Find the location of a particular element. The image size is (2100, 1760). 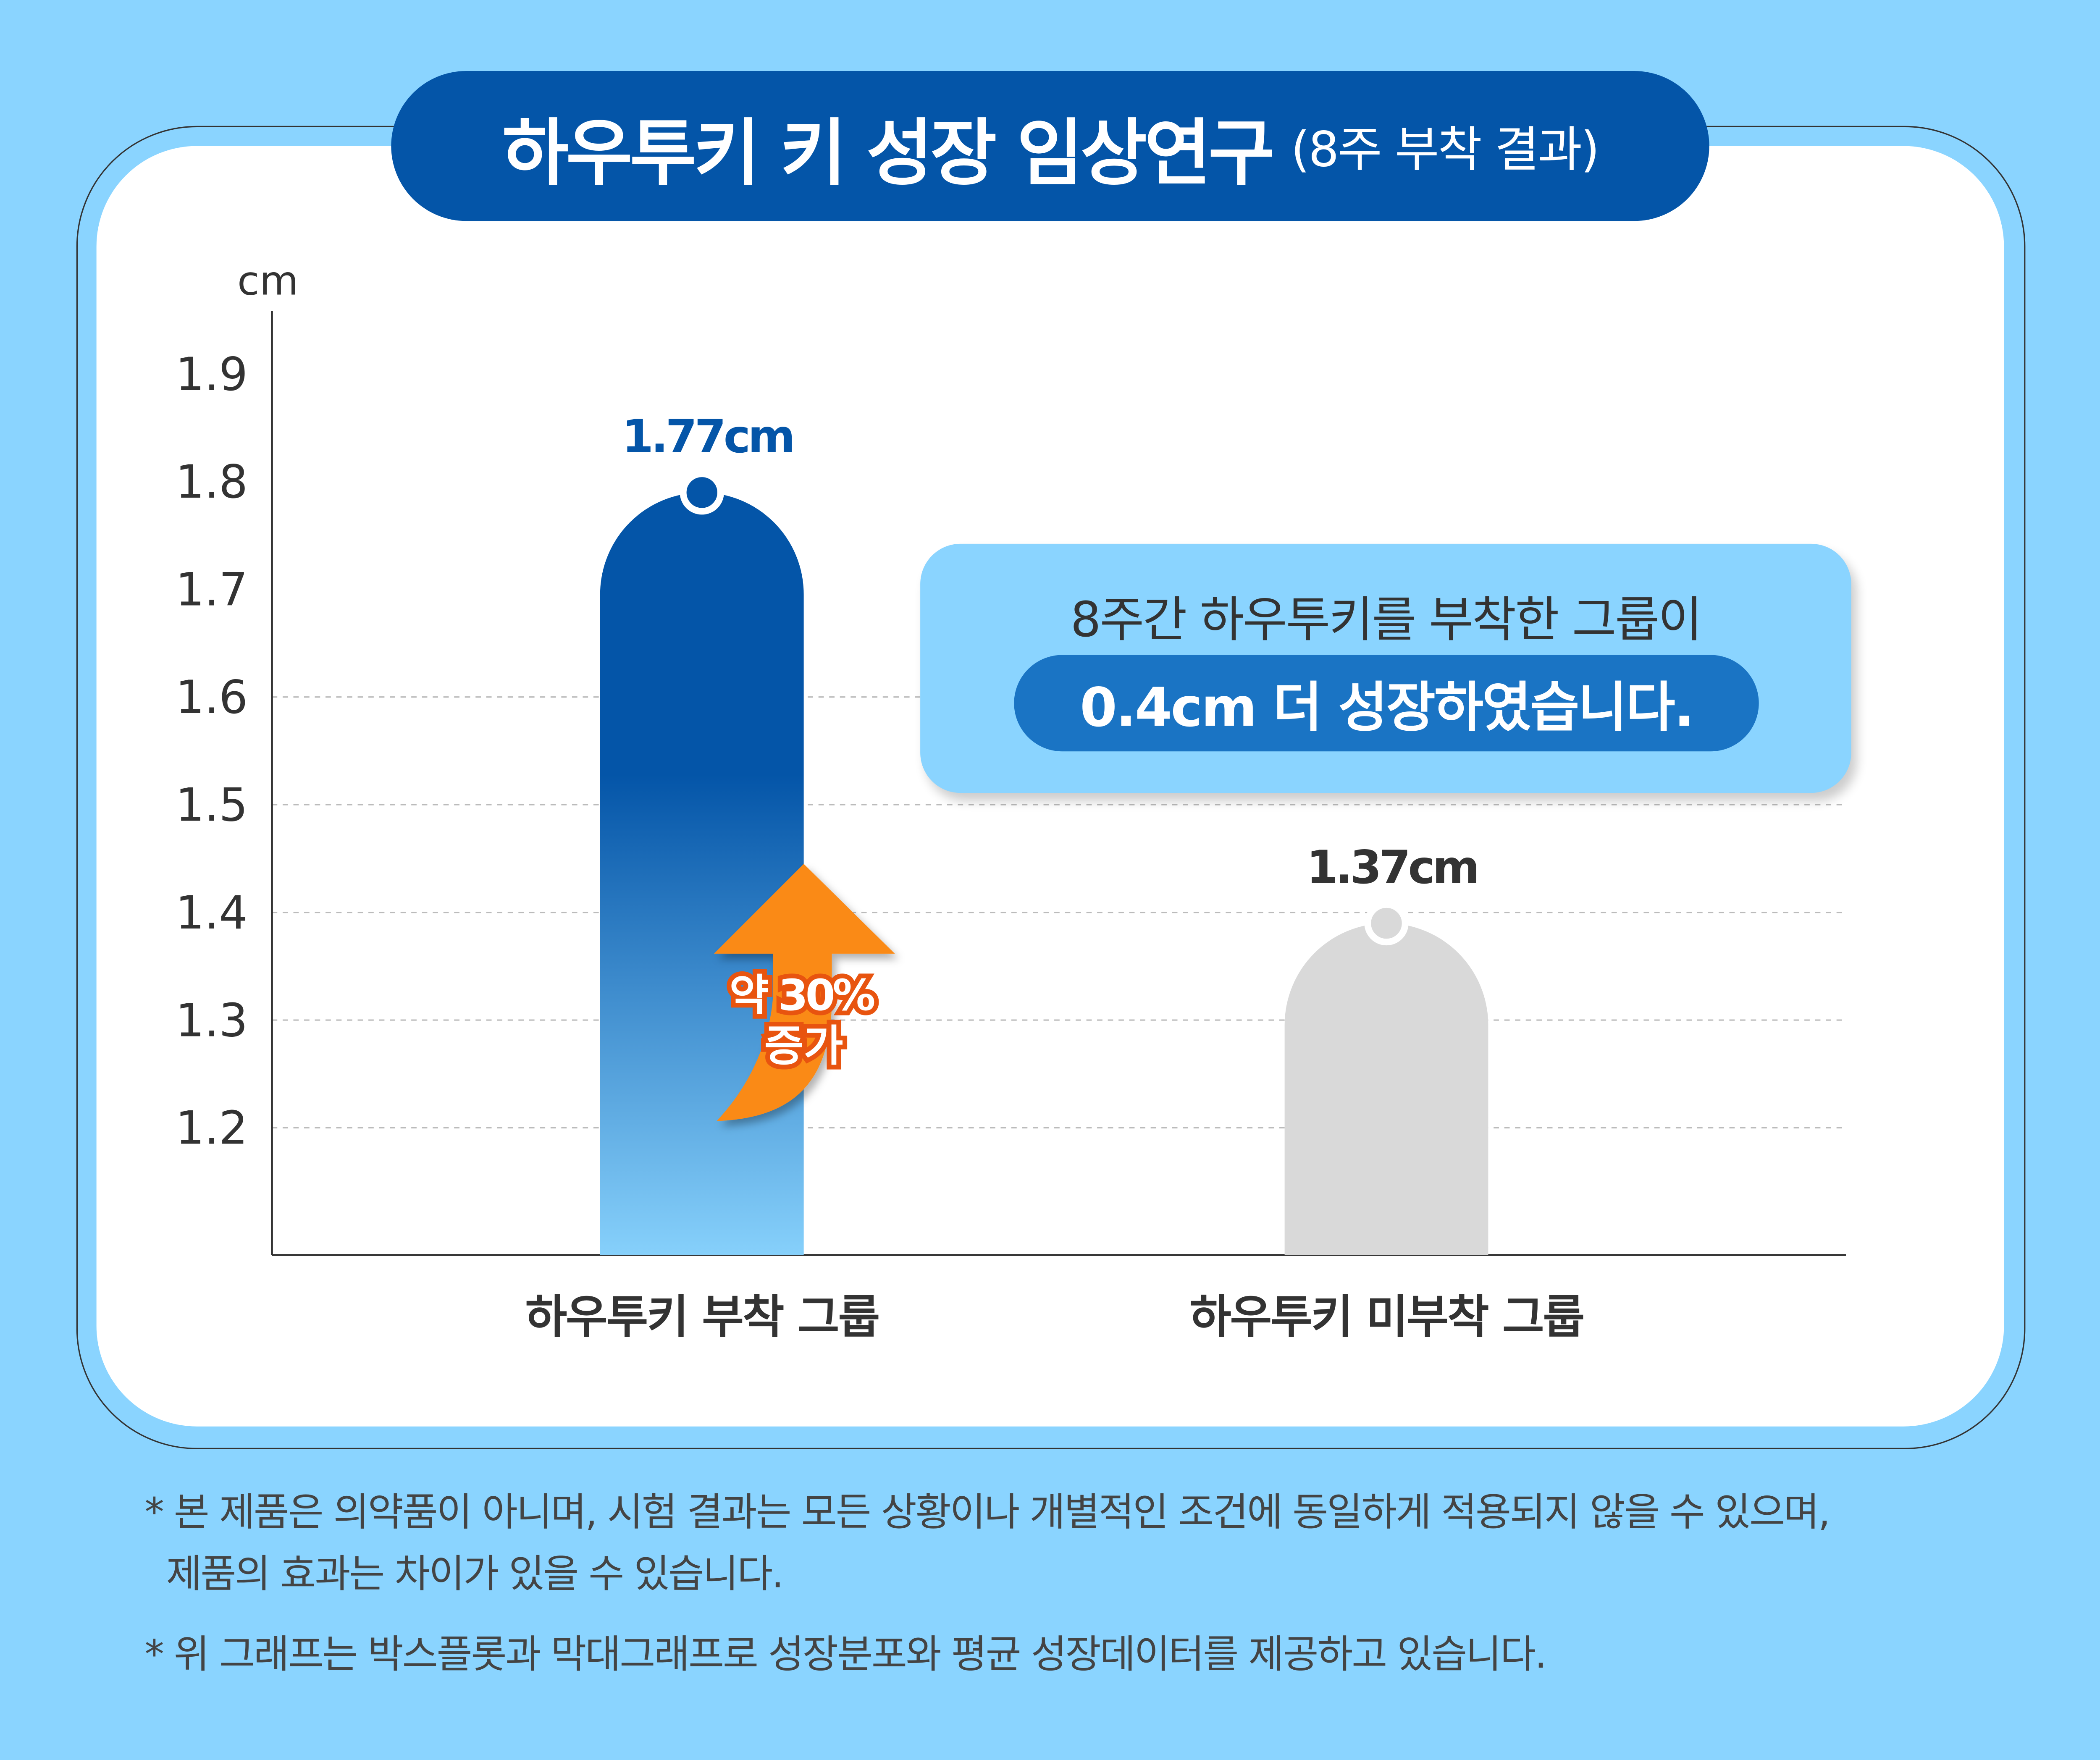

result-callout: 8주간 하우투키를 부착한 그룹이 0.4cm 더 성장하였습니다. is located at coordinates (1385, 668).